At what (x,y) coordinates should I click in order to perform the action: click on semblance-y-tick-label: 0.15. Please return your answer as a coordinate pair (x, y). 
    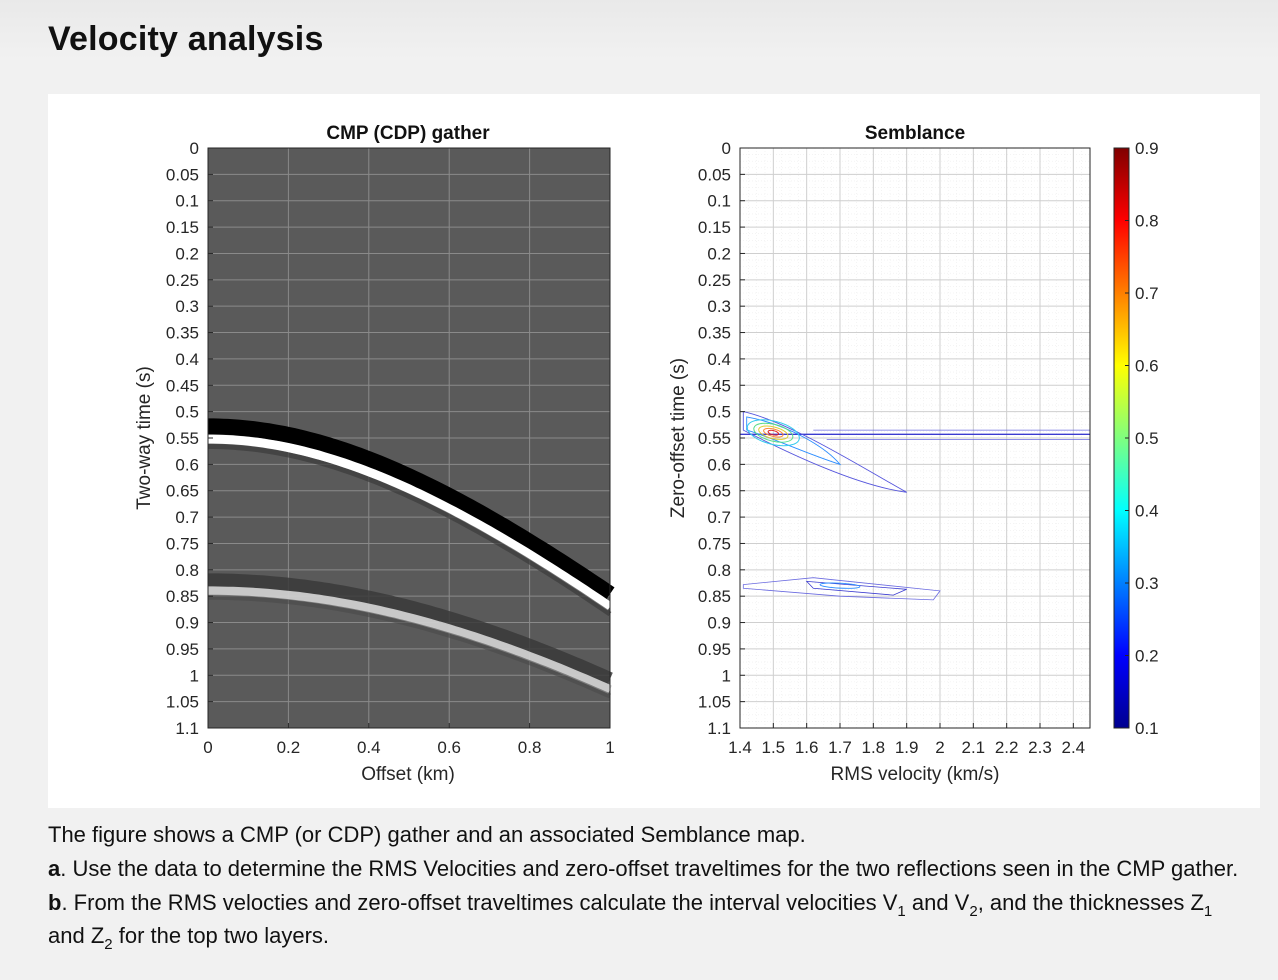
    Looking at the image, I should click on (714, 227).